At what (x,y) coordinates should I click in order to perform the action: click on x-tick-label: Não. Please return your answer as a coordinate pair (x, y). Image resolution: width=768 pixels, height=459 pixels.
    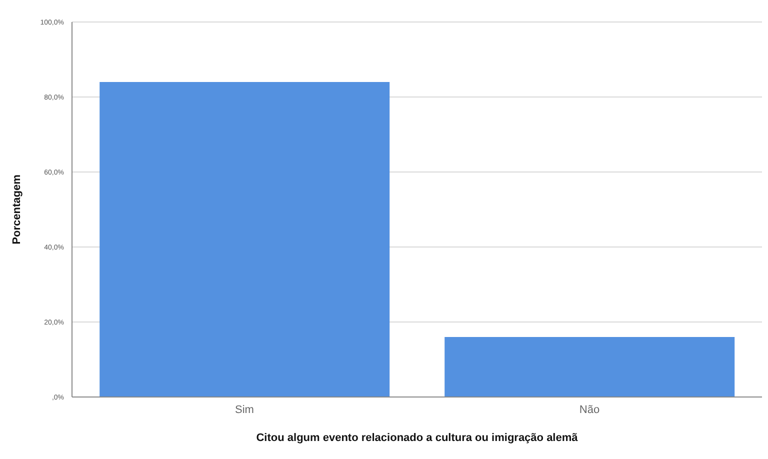
    Looking at the image, I should click on (589, 410).